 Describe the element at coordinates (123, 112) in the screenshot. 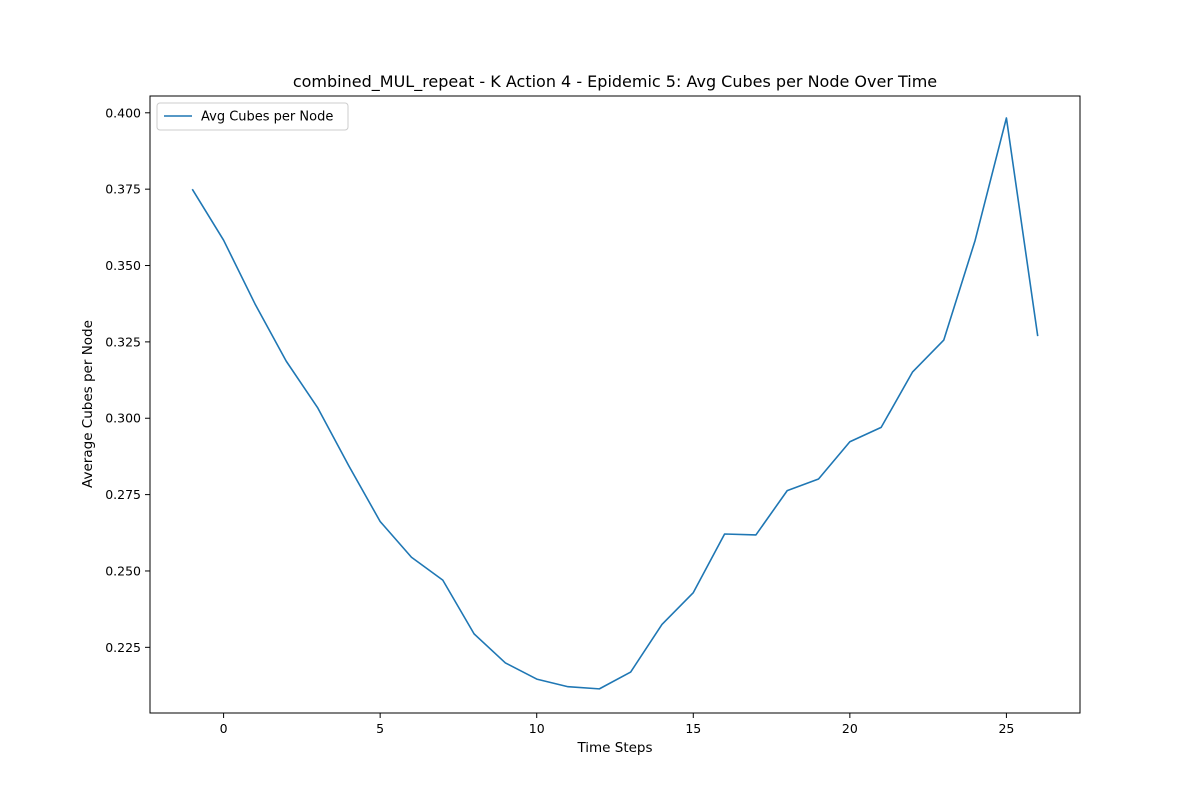

I see `y-tick-label: 0.400` at that location.